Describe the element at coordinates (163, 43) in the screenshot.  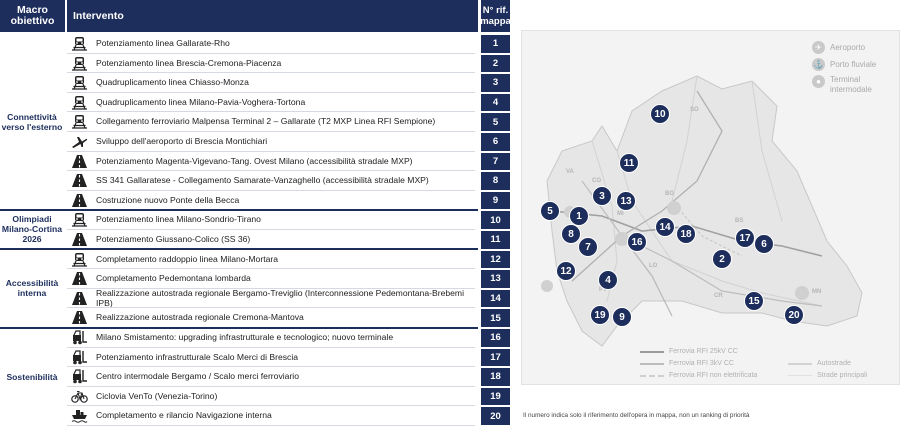
I see `intervento-text: Potenziamento linea Gallarate-Rho` at that location.